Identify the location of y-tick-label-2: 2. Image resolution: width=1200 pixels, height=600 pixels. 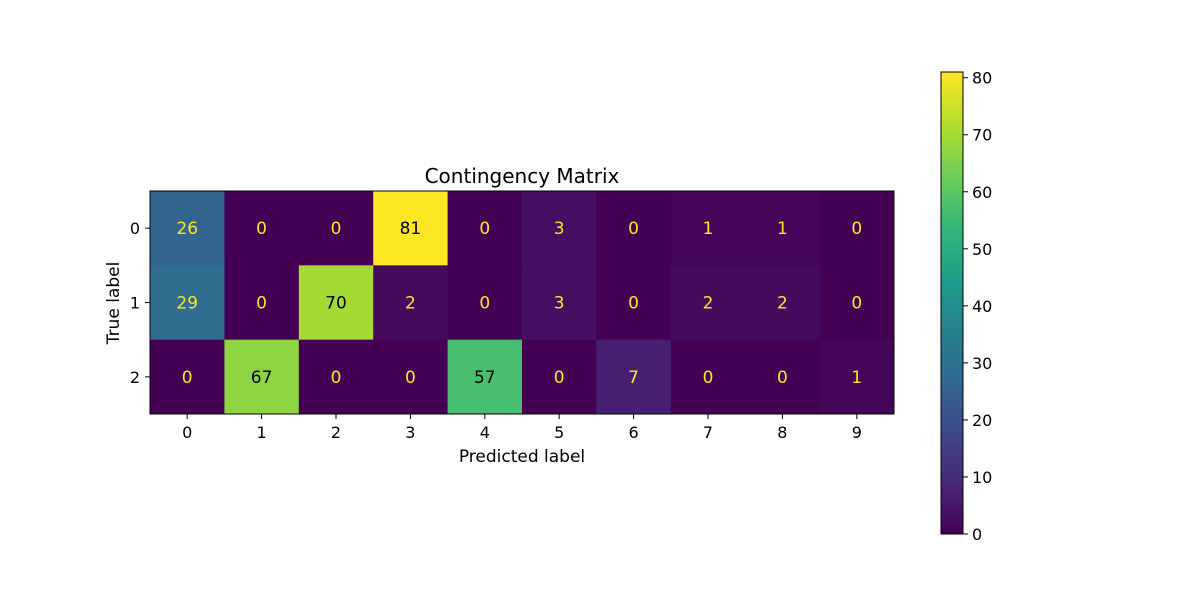
(135, 377).